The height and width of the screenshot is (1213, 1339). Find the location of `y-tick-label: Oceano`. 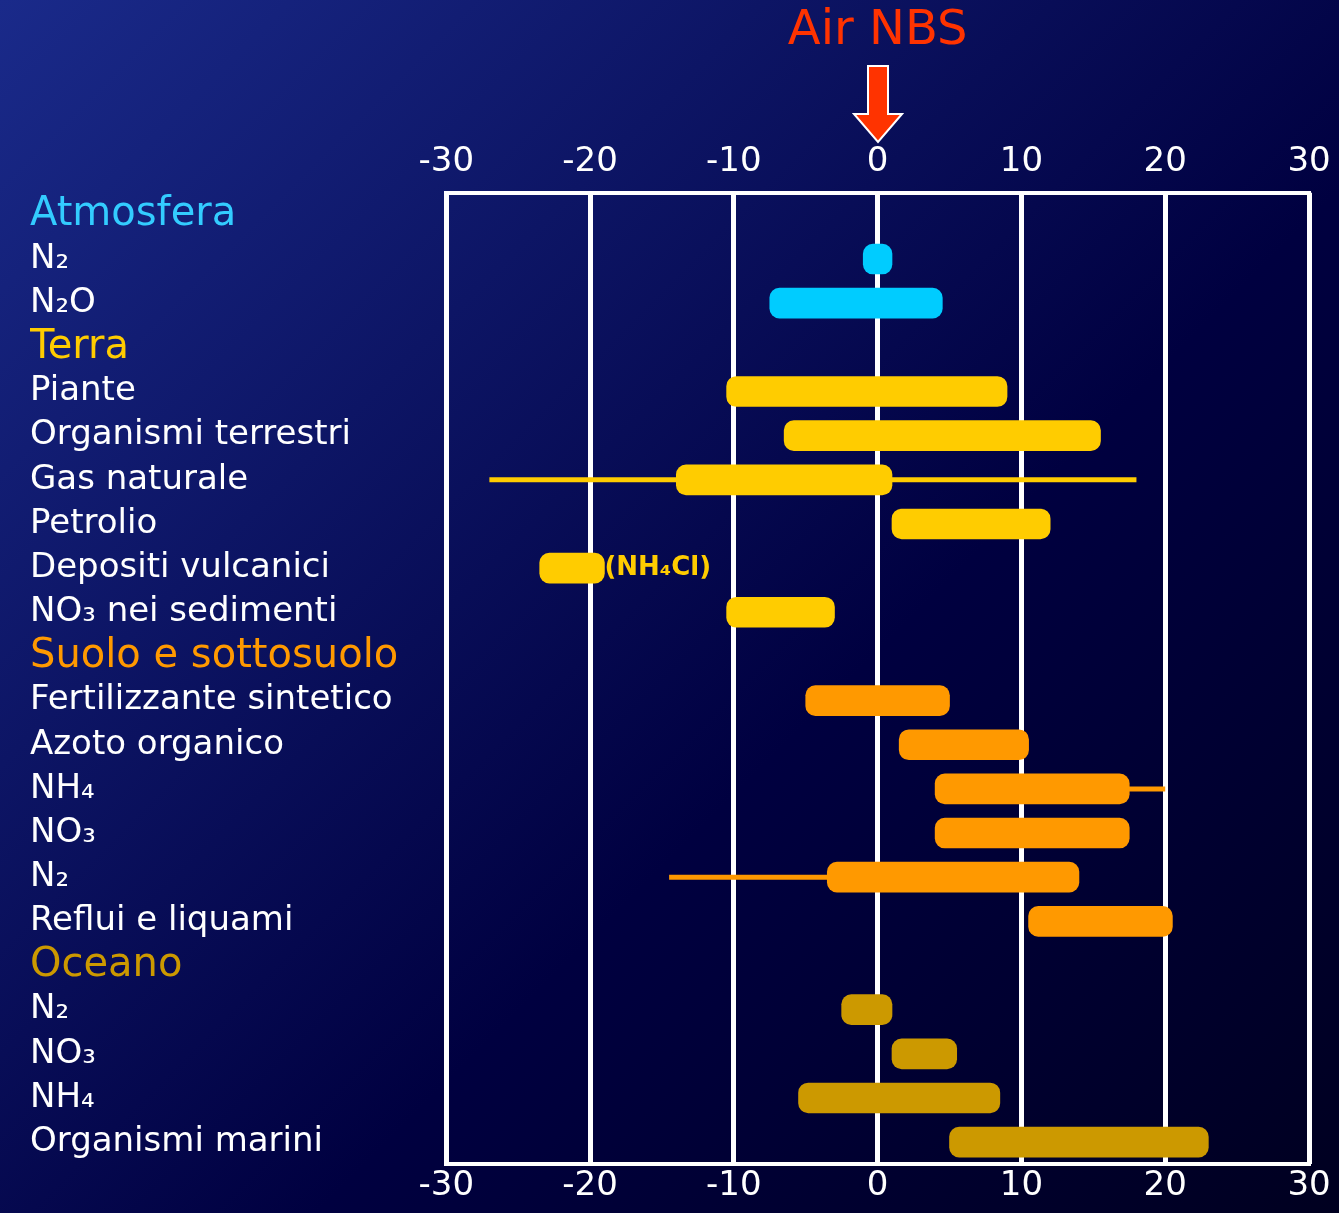

y-tick-label: Oceano is located at coordinates (106, 961).